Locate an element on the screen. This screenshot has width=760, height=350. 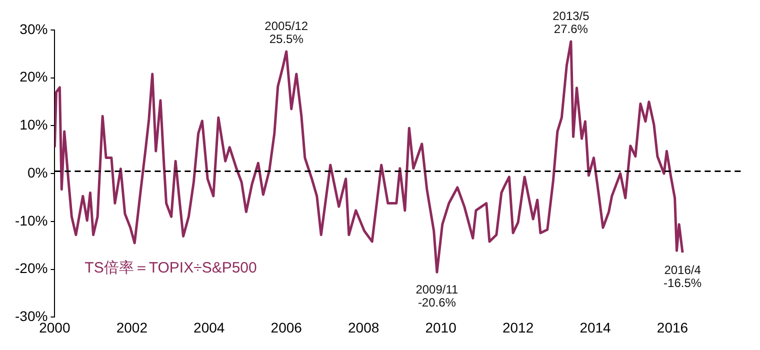
annotation: 2005/12 25.5% is located at coordinates (286, 32).